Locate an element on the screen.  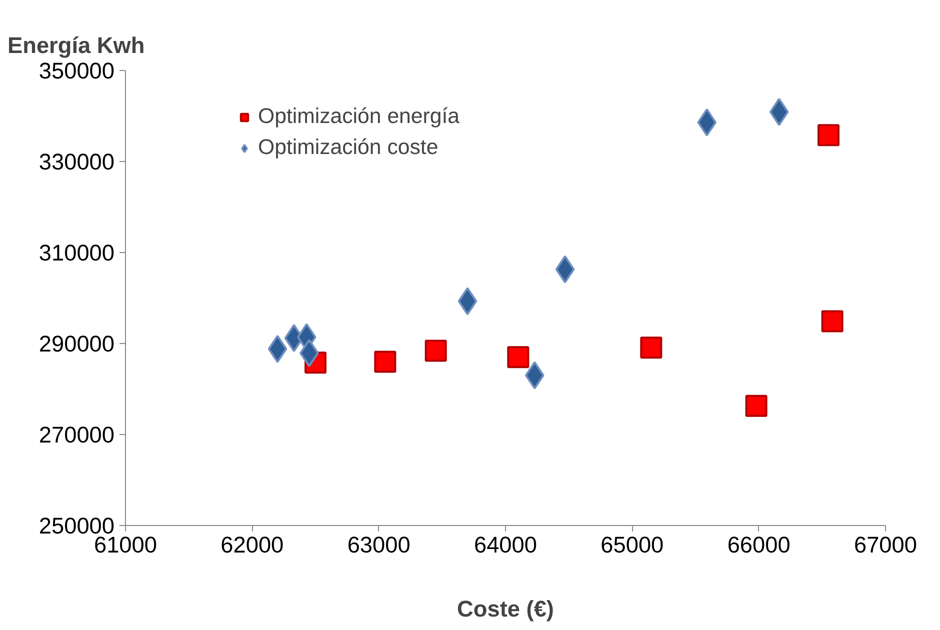
legend-label: Optimización energía is located at coordinates (359, 116).